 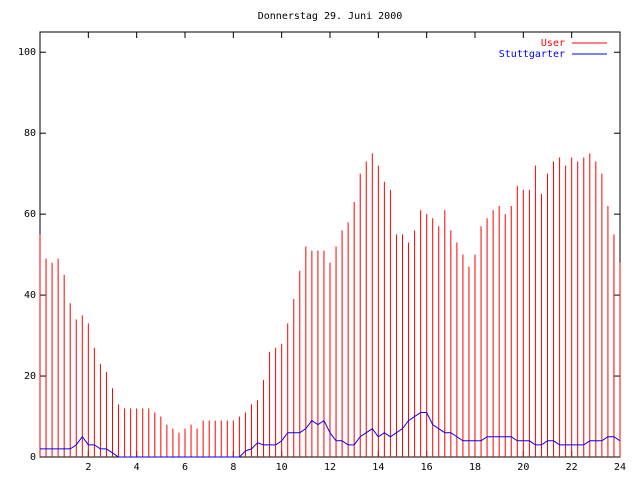 What do you see at coordinates (30, 214) in the screenshot?
I see `y-tick-label: 60` at bounding box center [30, 214].